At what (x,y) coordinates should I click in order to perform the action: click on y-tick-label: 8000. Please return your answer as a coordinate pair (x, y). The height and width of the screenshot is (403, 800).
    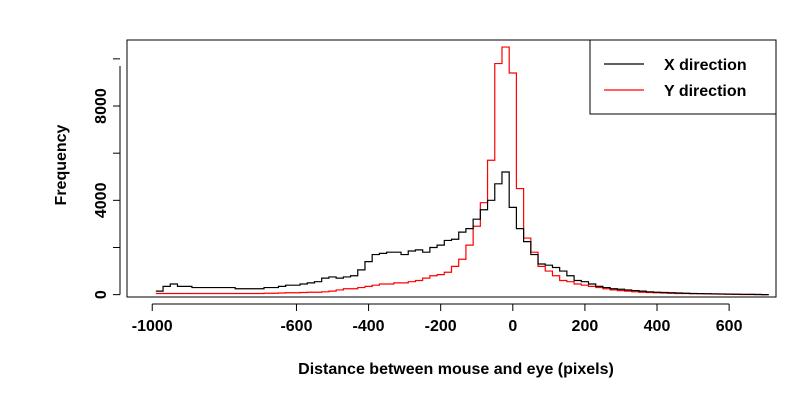
    Looking at the image, I should click on (101, 106).